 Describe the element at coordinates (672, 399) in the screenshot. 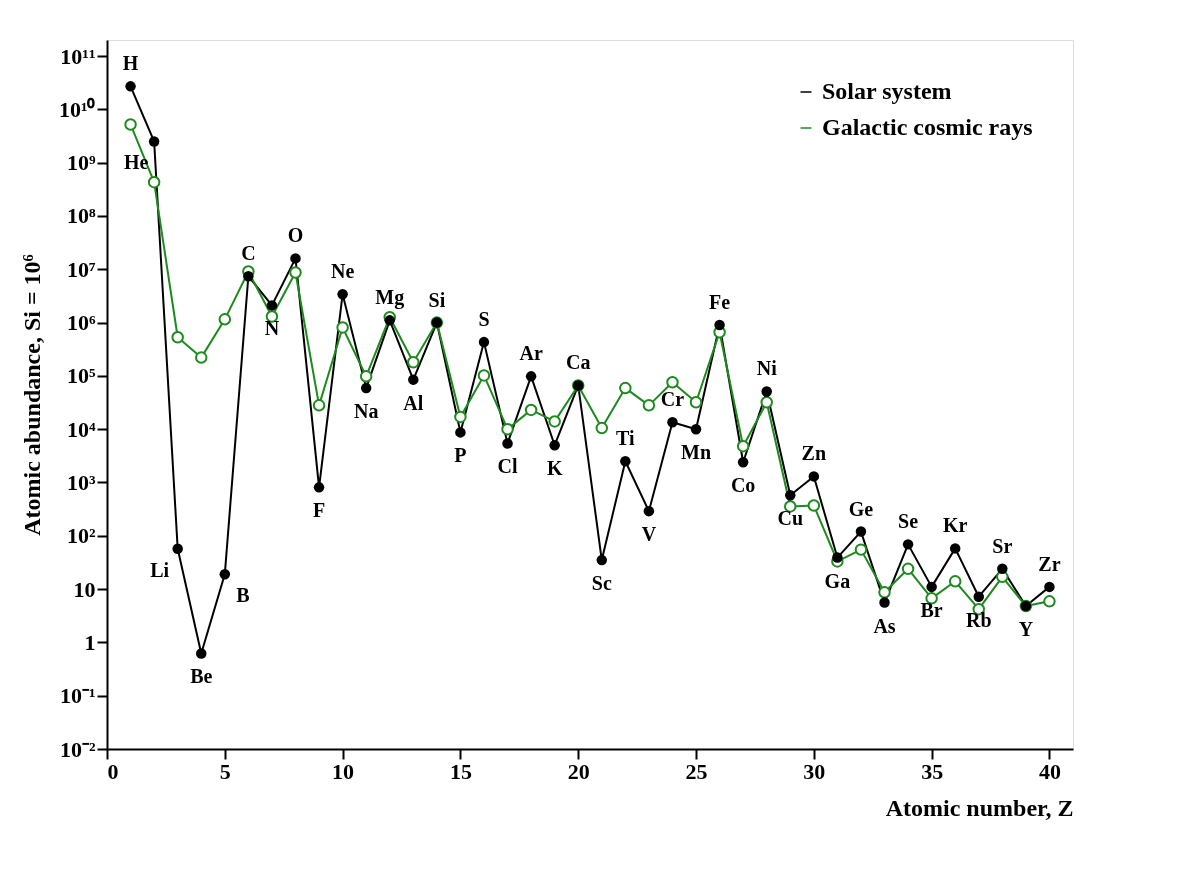

I see `annotation: Cr` at that location.